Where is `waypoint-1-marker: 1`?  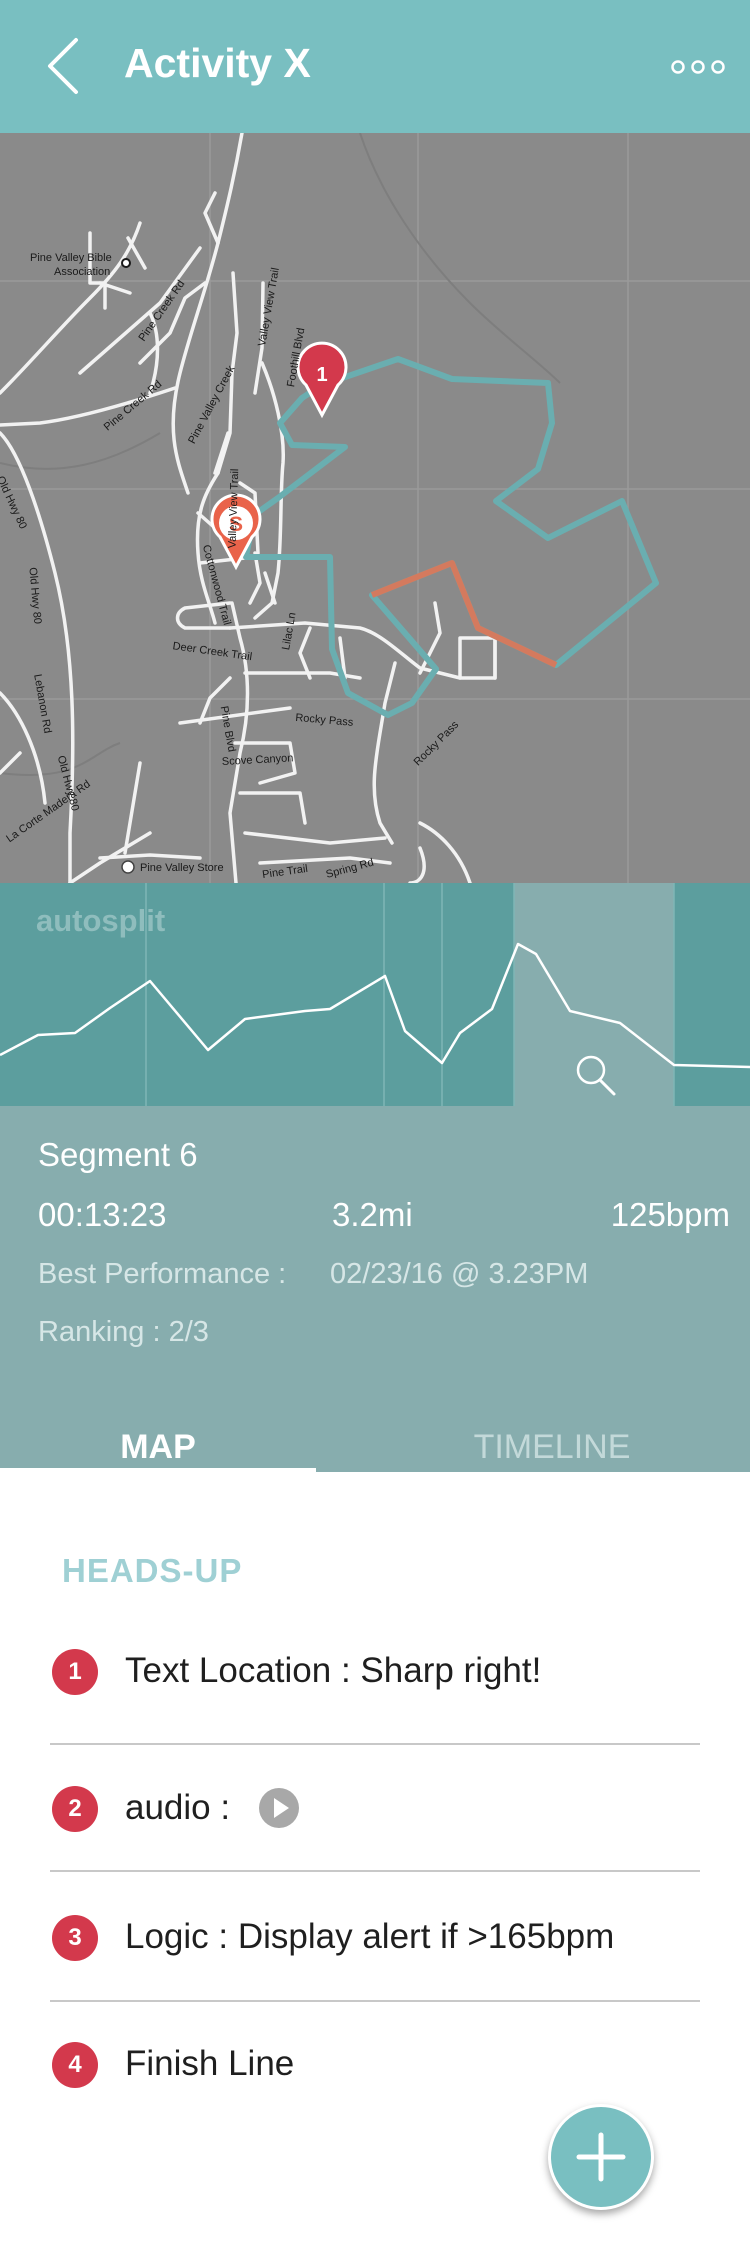
waypoint-1-marker: 1 is located at coordinates (322, 380).